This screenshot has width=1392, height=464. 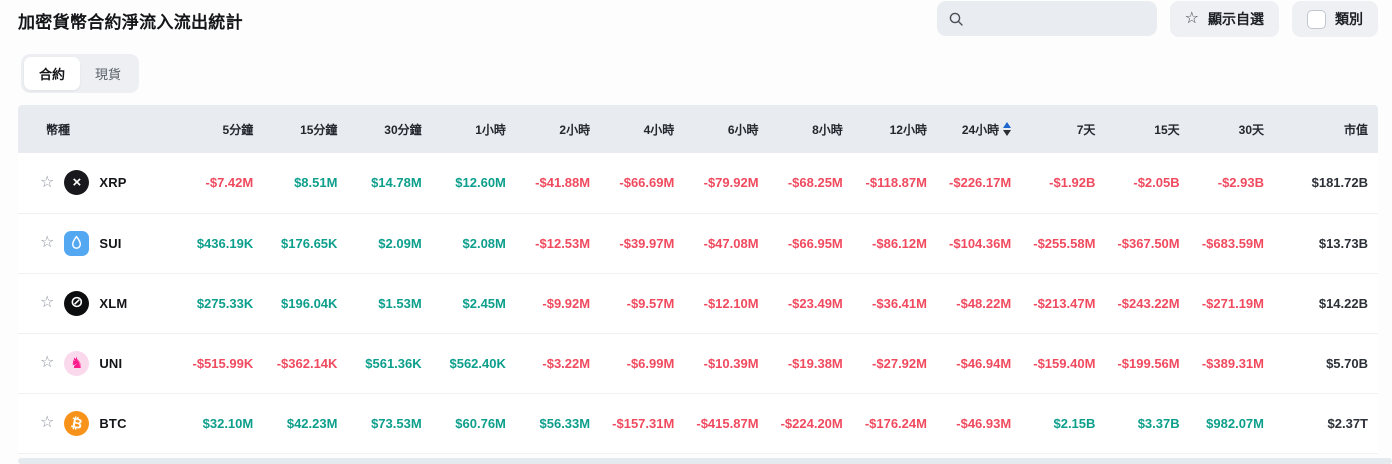 What do you see at coordinates (1328, 243) in the screenshot?
I see `market-cap-cell: $13.73B` at bounding box center [1328, 243].